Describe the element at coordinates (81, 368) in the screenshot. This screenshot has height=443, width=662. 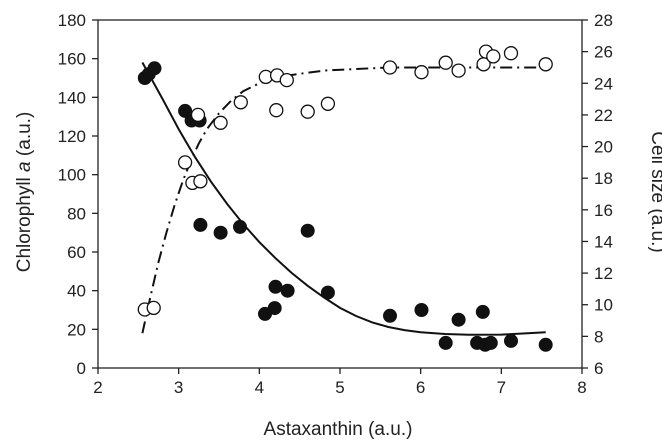
I see `y-tick-label: 0` at that location.